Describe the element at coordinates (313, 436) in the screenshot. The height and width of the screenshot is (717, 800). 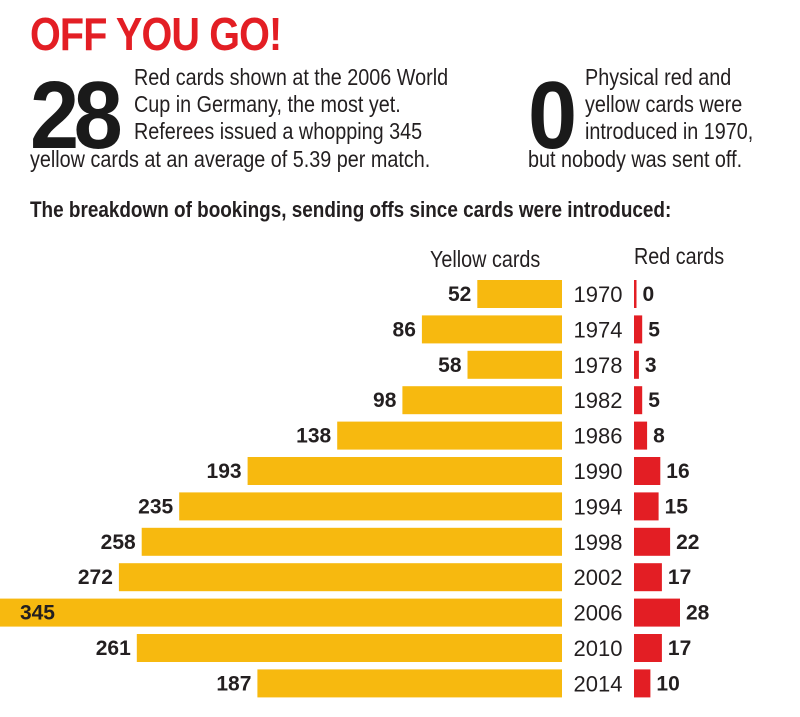
I see `yellow-value-1986: 138` at that location.